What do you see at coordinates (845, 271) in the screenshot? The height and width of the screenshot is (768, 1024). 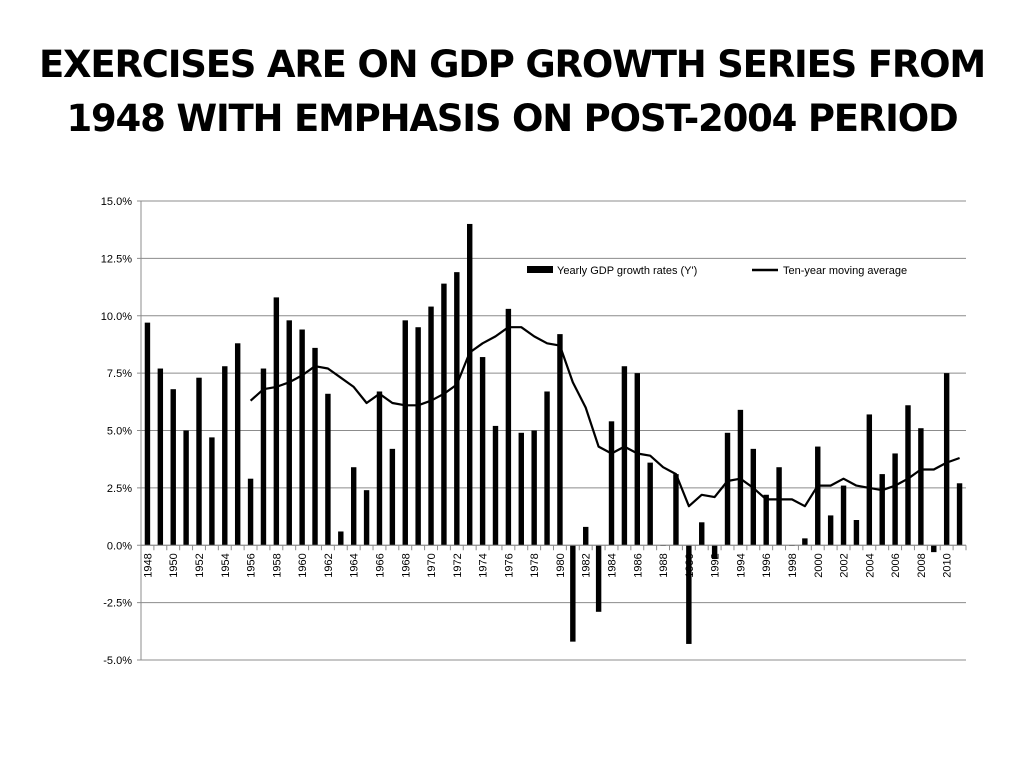 I see `legend-label-line: Ten-year moving average` at bounding box center [845, 271].